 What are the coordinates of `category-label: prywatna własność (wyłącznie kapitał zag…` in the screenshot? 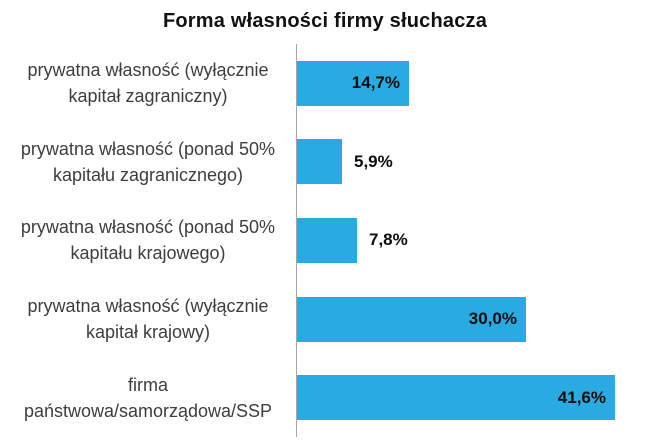 It's located at (148, 83).